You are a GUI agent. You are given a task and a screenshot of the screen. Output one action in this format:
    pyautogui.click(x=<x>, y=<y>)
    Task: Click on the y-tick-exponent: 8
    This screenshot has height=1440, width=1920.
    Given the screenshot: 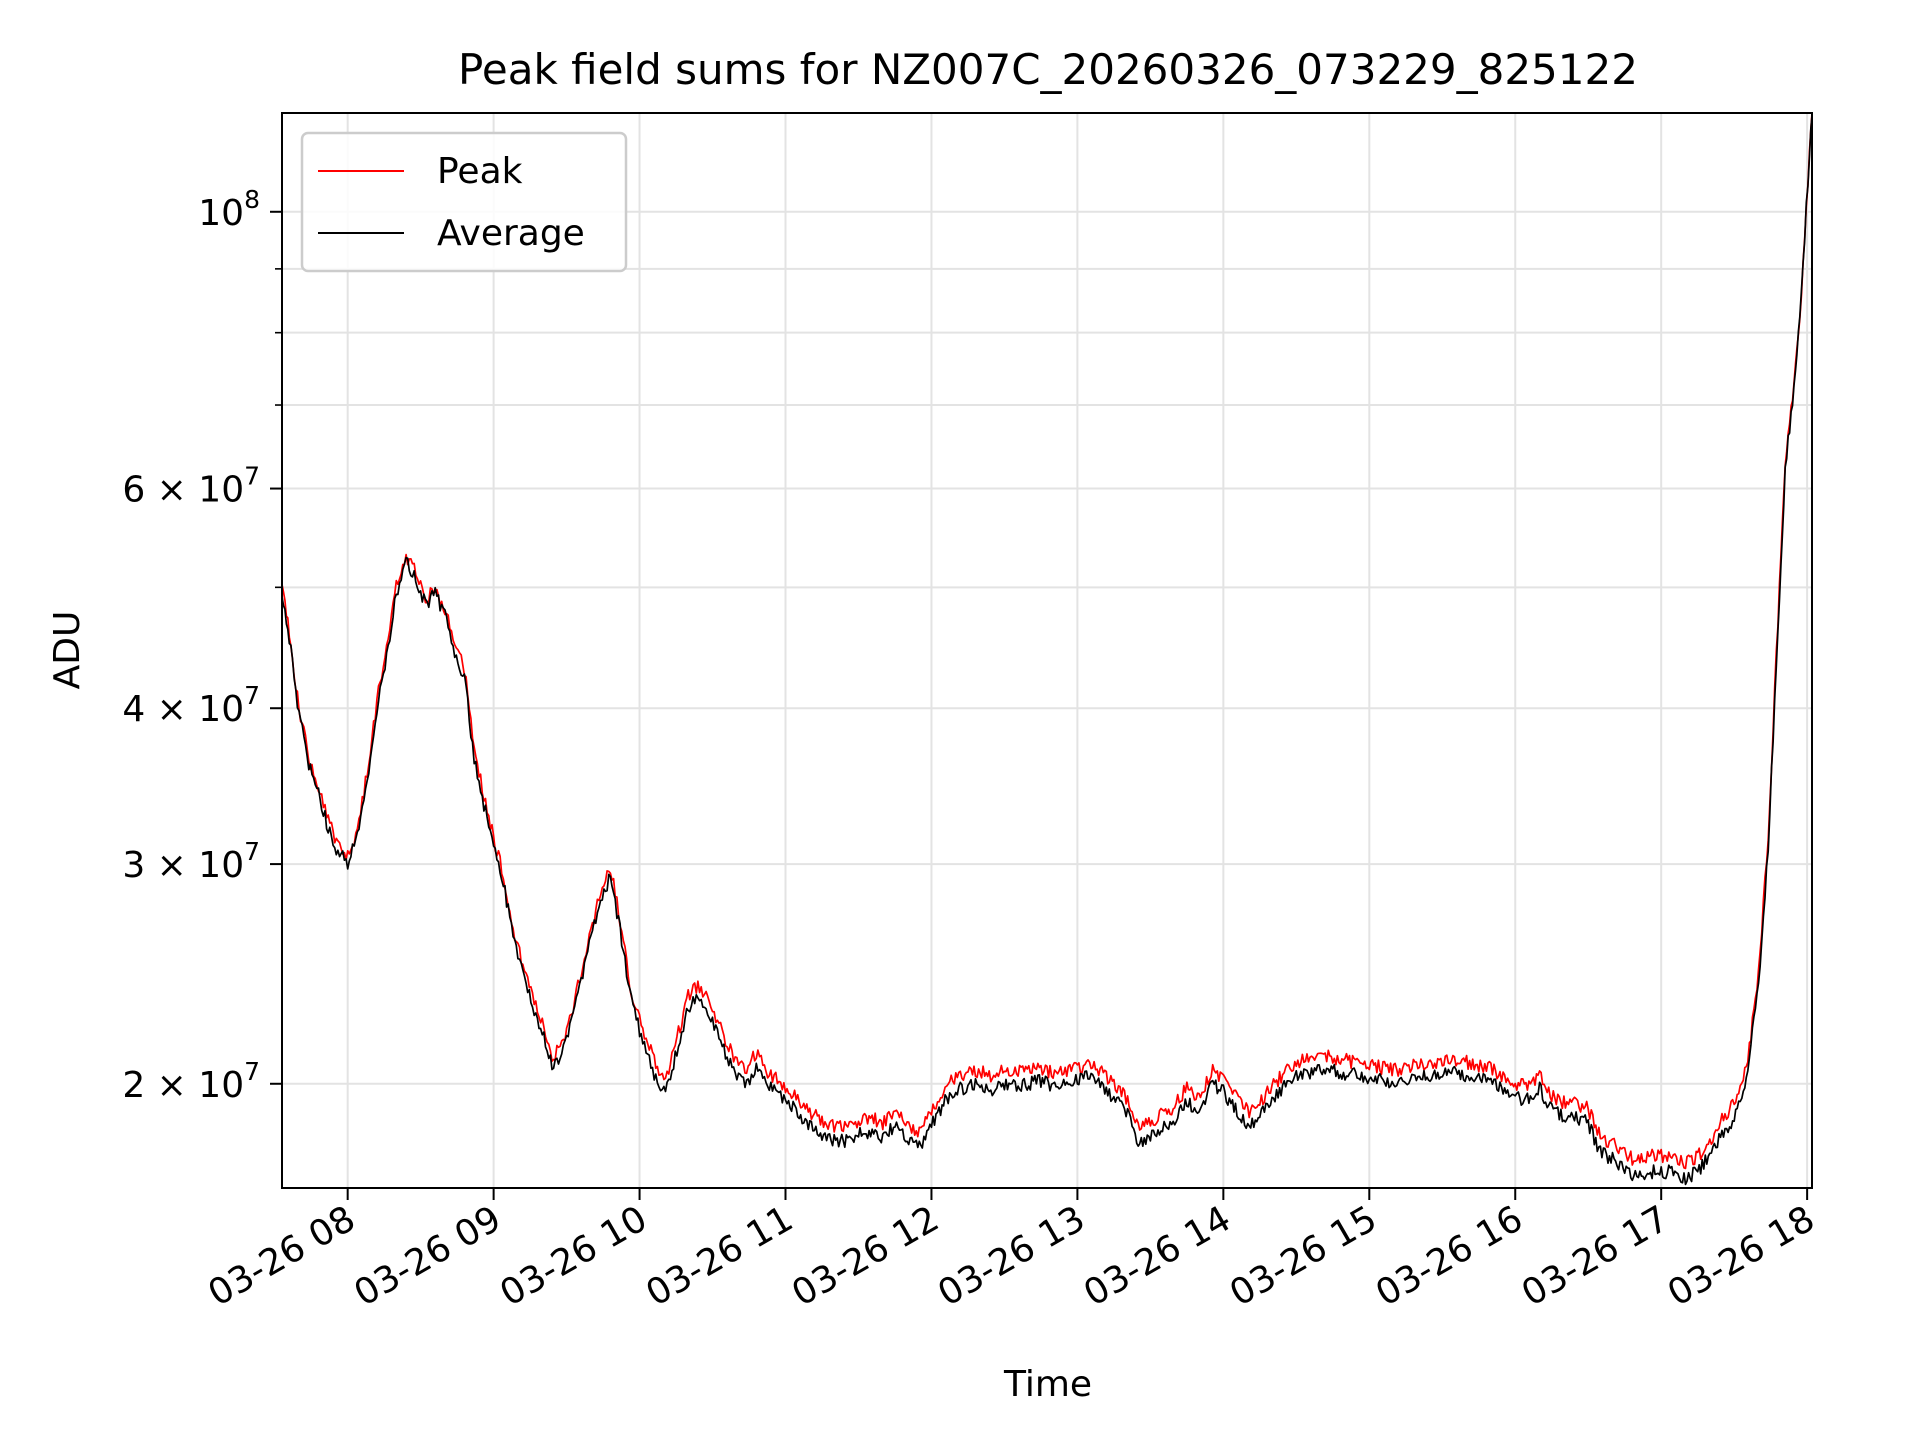 What is the action you would take?
    pyautogui.click(x=252, y=199)
    